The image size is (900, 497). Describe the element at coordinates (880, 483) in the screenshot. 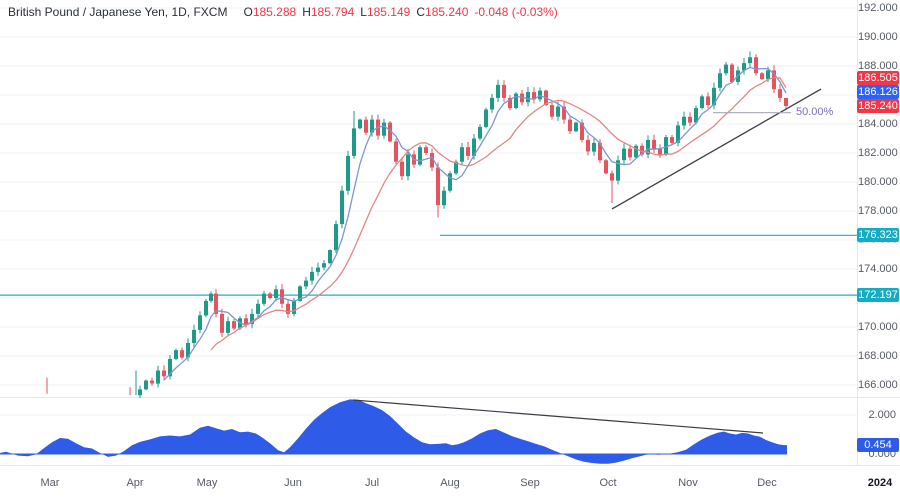

I see `time-axis-year-label: 2024` at that location.